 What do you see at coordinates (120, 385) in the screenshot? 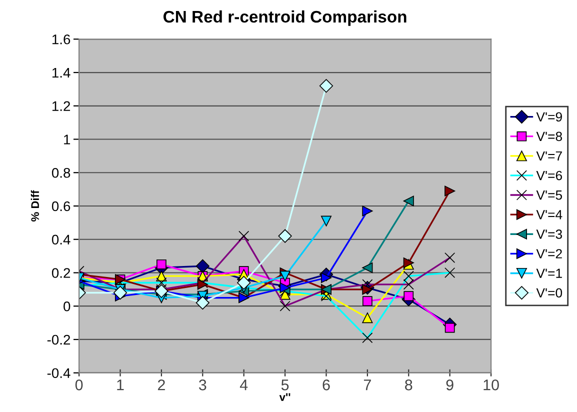
I see `x-tick-label: 1` at bounding box center [120, 385].